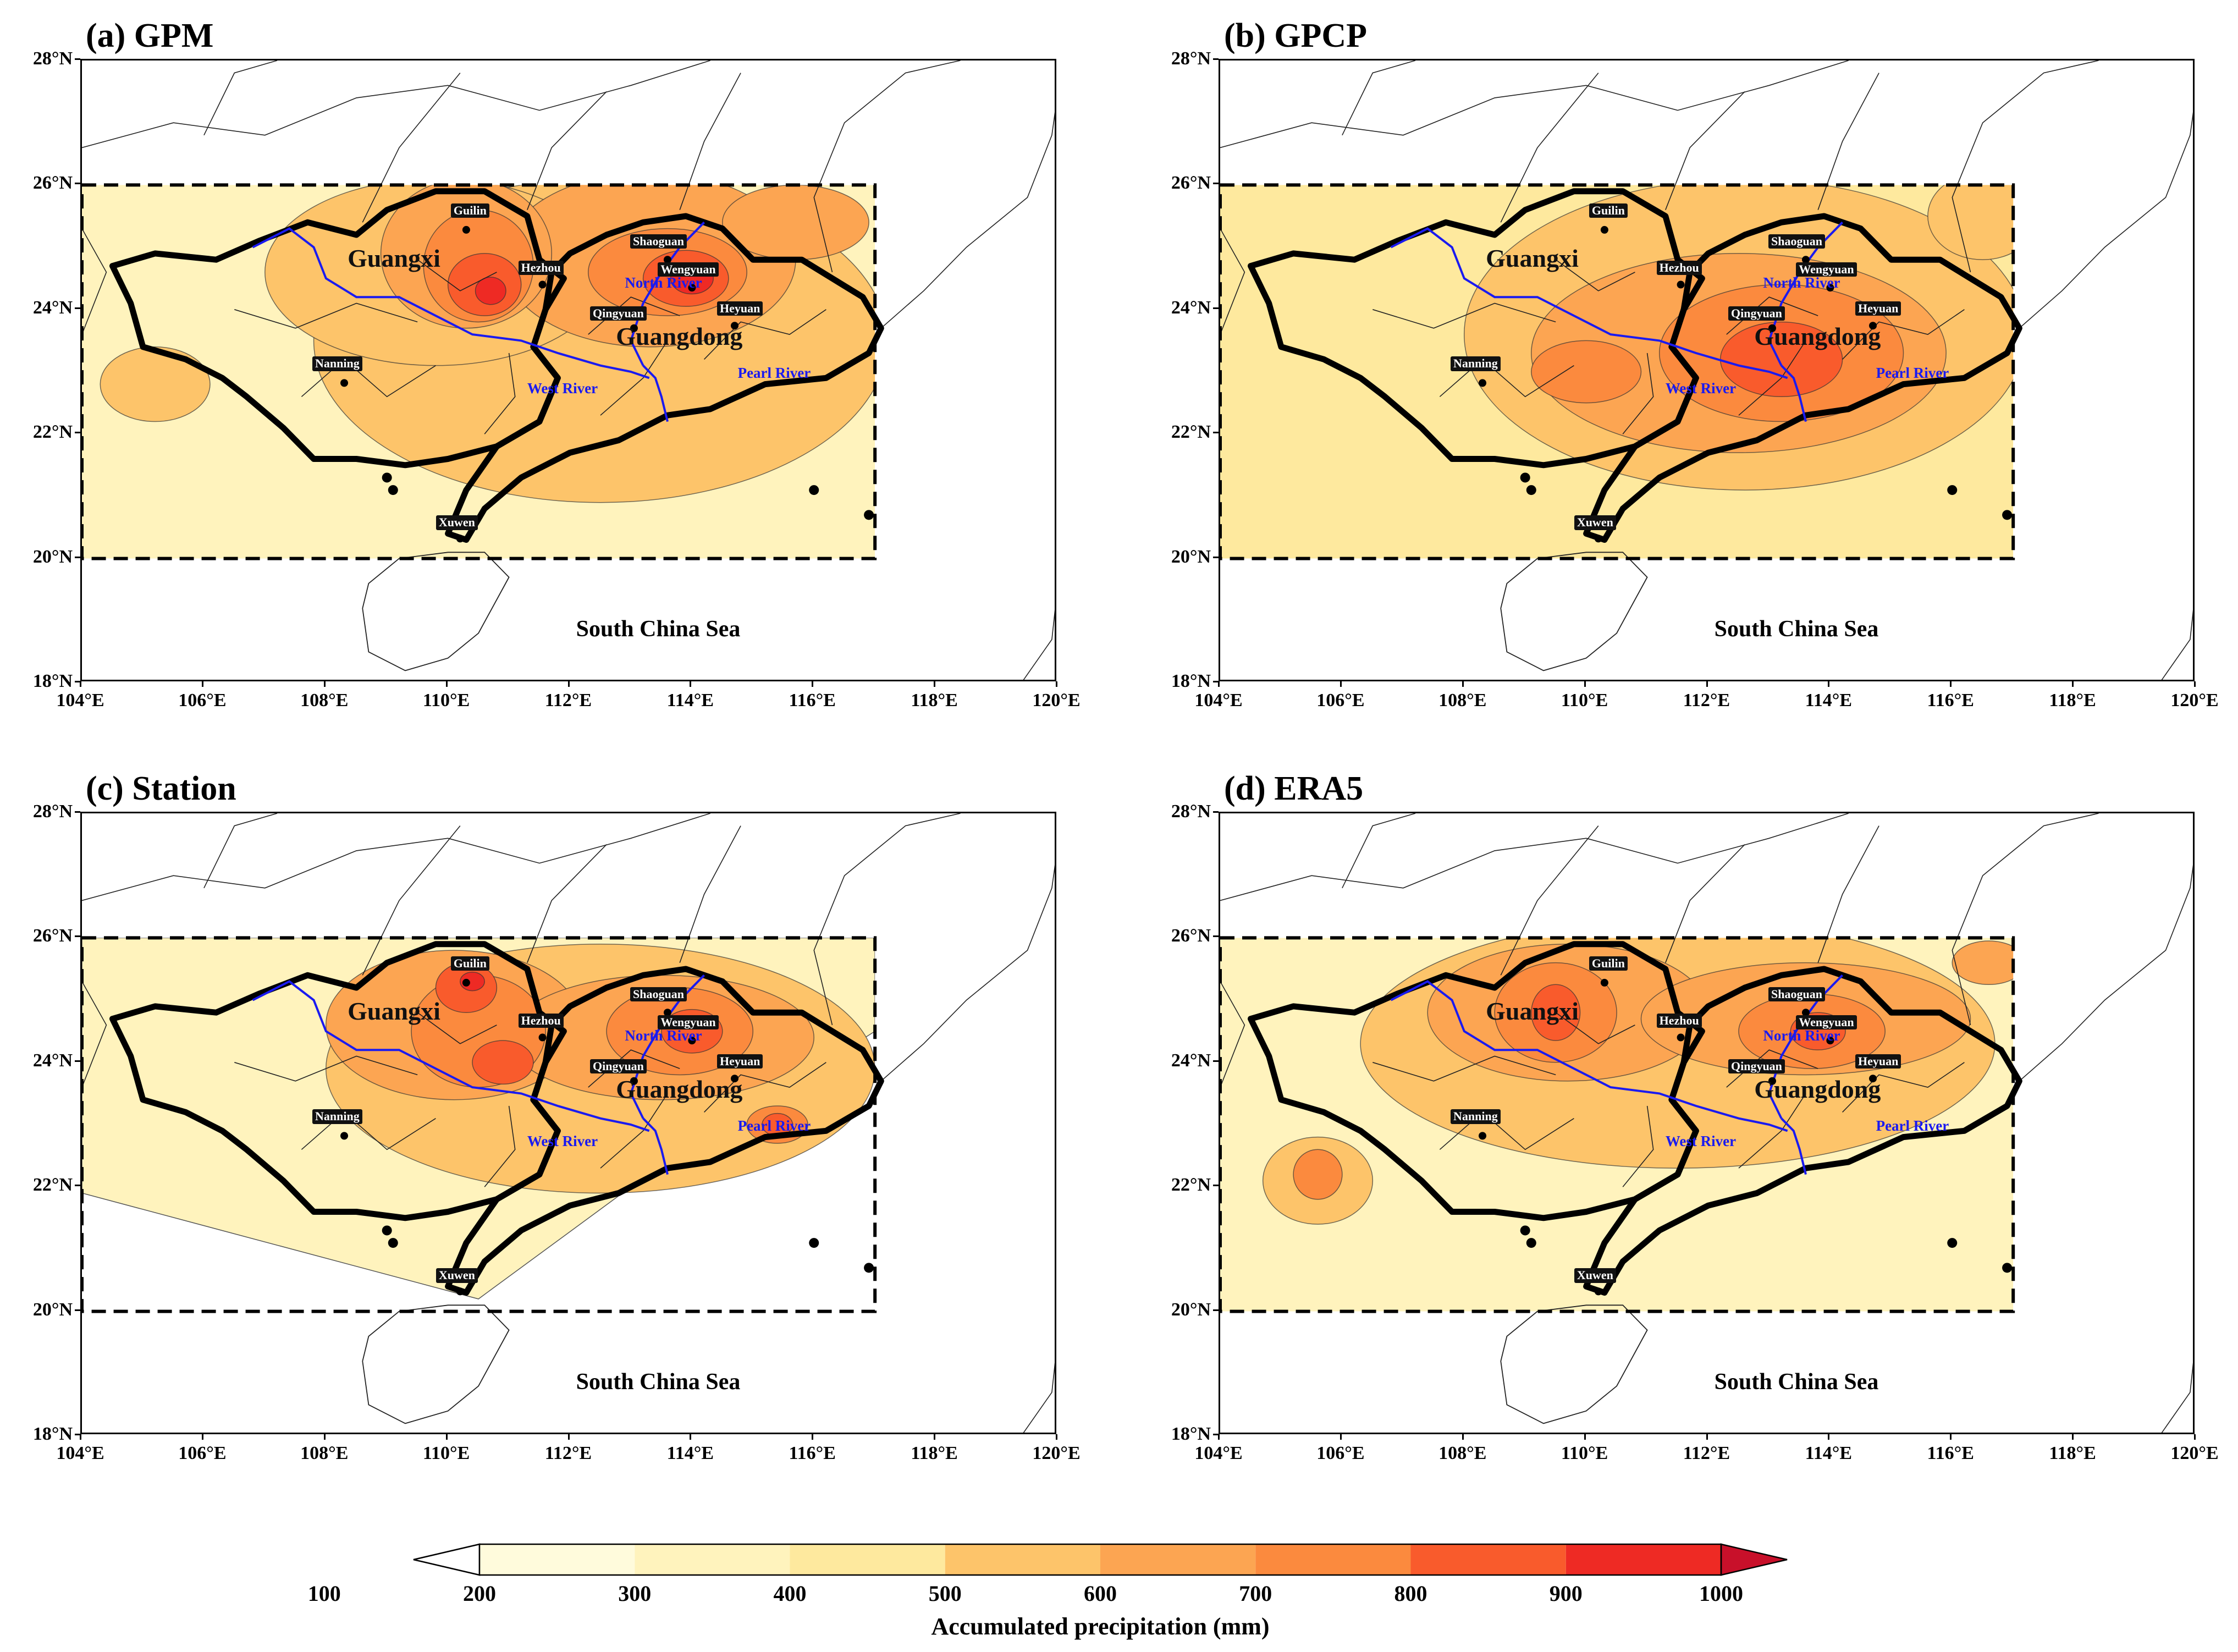 Image resolution: width=2238 pixels, height=1652 pixels. Describe the element at coordinates (324, 1594) in the screenshot. I see `colorbar-tick-label: 100` at that location.